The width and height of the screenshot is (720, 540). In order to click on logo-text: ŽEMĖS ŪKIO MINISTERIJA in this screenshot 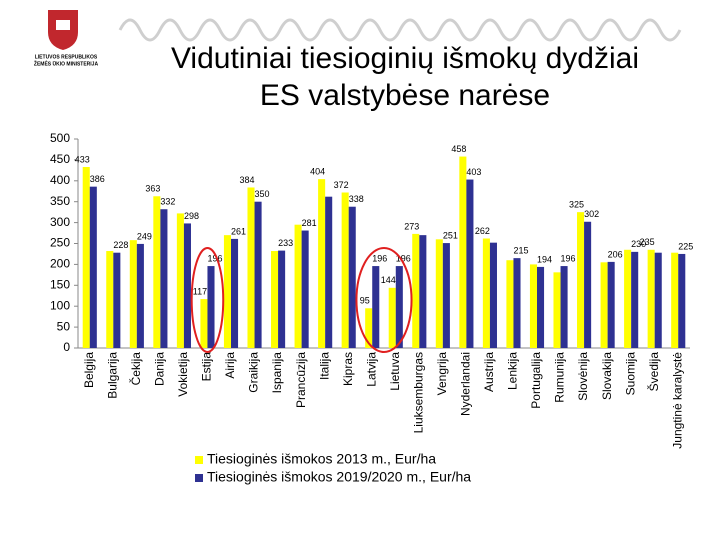, I will do `click(66, 63)`.